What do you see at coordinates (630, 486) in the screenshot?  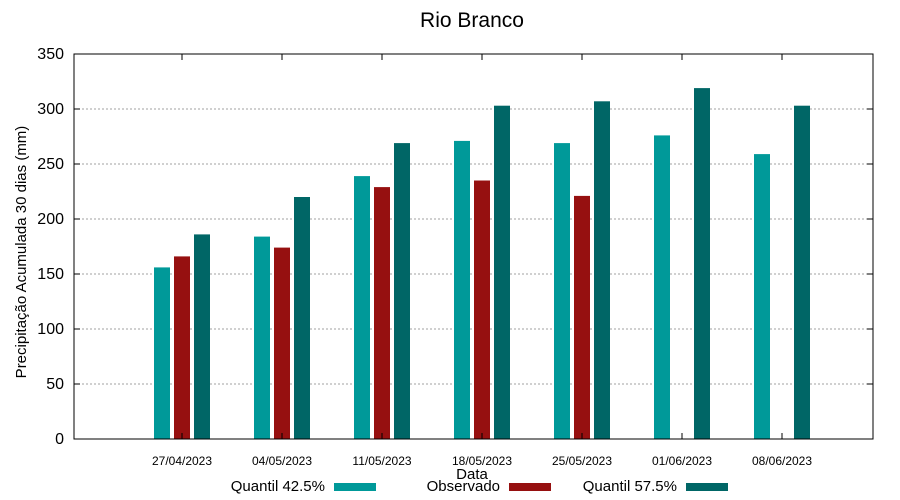 I see `legend-label-2: Quantil 57.5%` at bounding box center [630, 486].